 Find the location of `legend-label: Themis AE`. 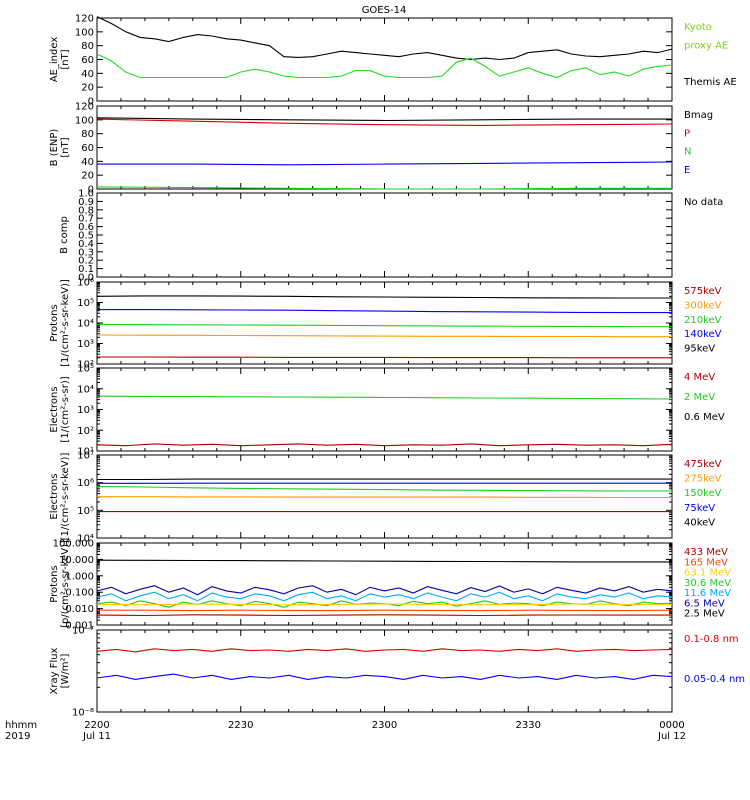

legend-label: Themis AE is located at coordinates (710, 82).